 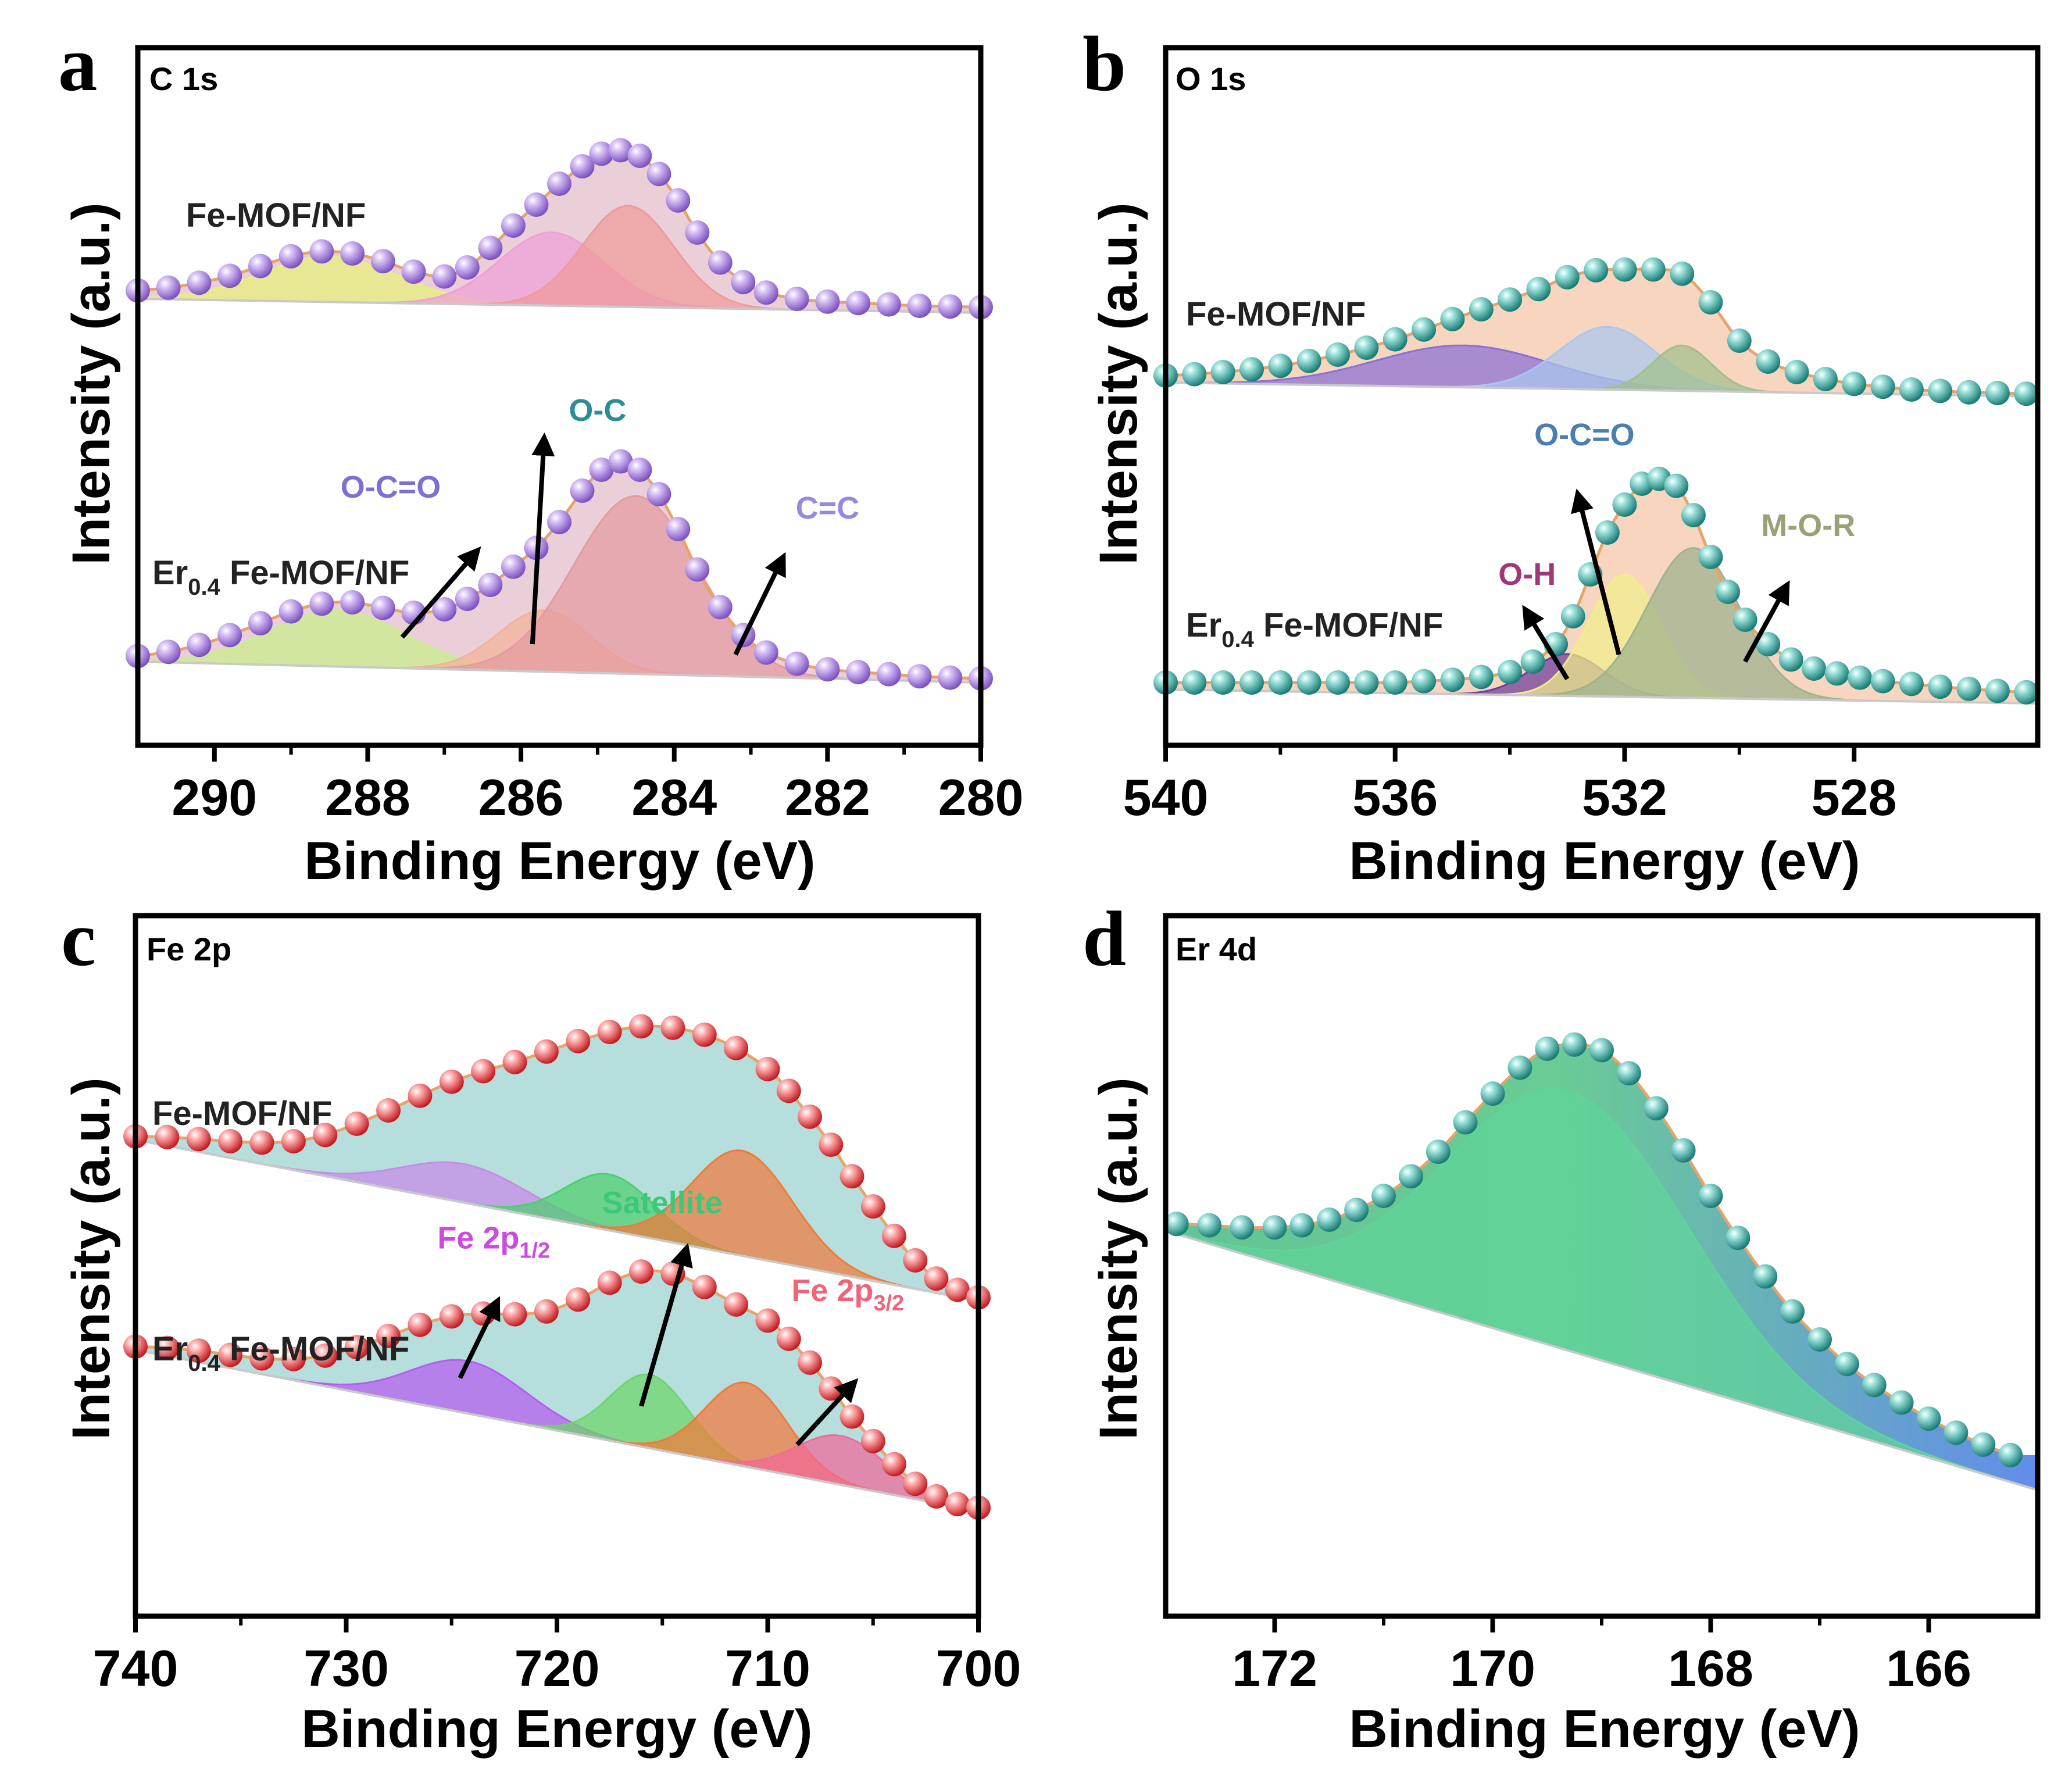 What do you see at coordinates (1166, 797) in the screenshot?
I see `x-tick-label: 540` at bounding box center [1166, 797].